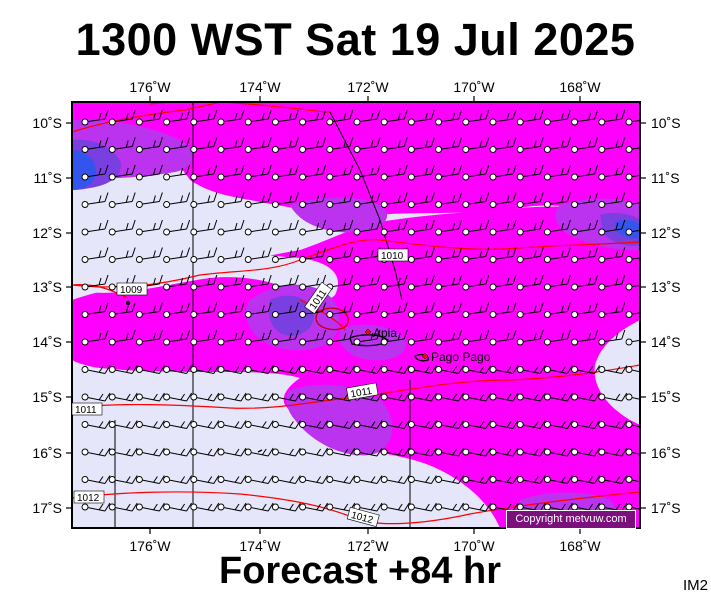 Image resolution: width=711 pixels, height=600 pixels. I want to click on lat-label-right-5: 15˚S, so click(666, 397).